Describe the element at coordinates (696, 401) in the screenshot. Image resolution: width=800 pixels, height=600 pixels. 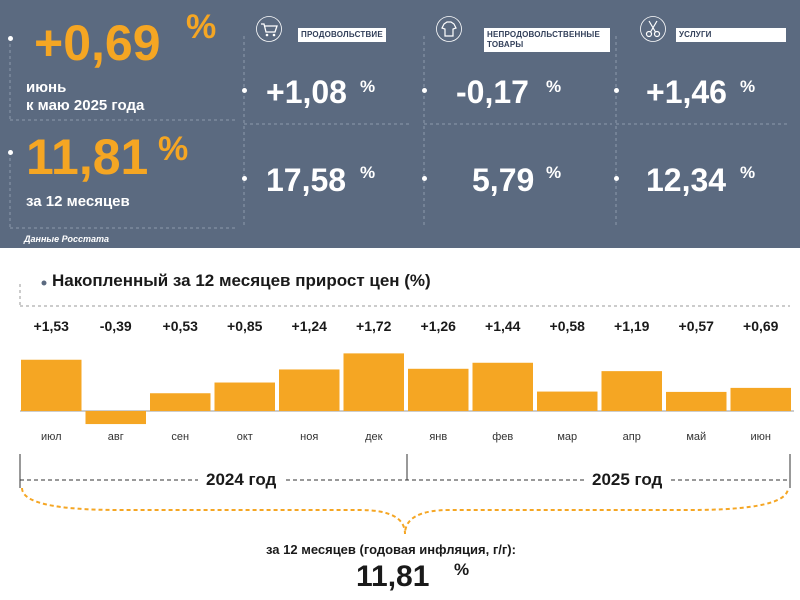
I see `bar-май` at that location.